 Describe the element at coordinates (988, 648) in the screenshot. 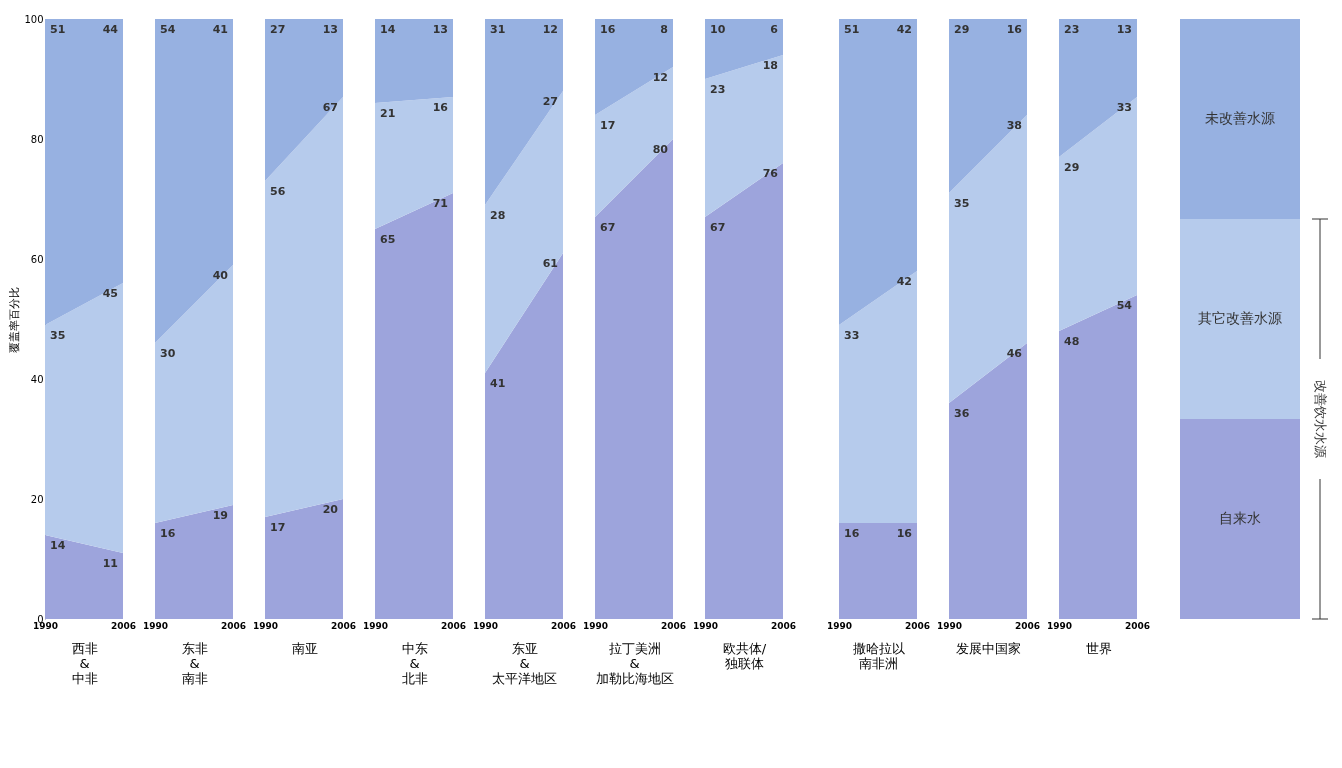

I see `x-axis-title: 发展中国家` at that location.